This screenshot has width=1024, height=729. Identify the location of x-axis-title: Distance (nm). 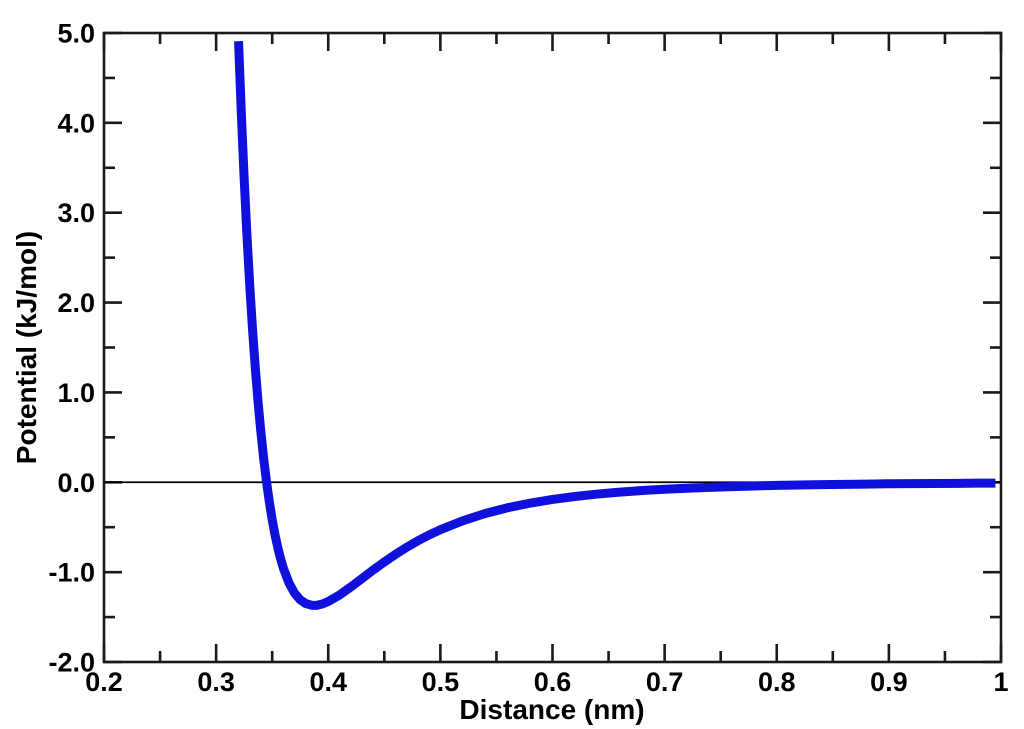
(551, 709).